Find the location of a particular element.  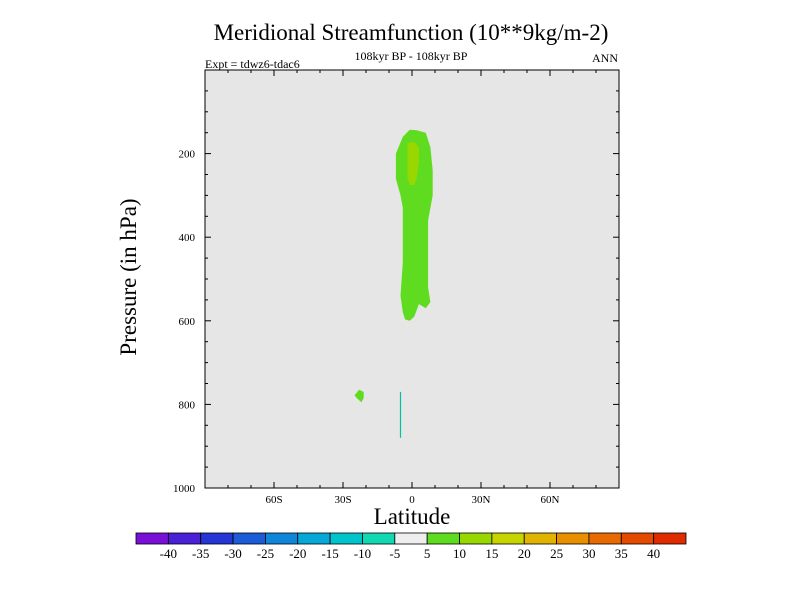

colorbar: -40 -35 -30 -25 -20 -15 -10 -5 5 10 15 20 25 30 35 40 is located at coordinates (411, 546).